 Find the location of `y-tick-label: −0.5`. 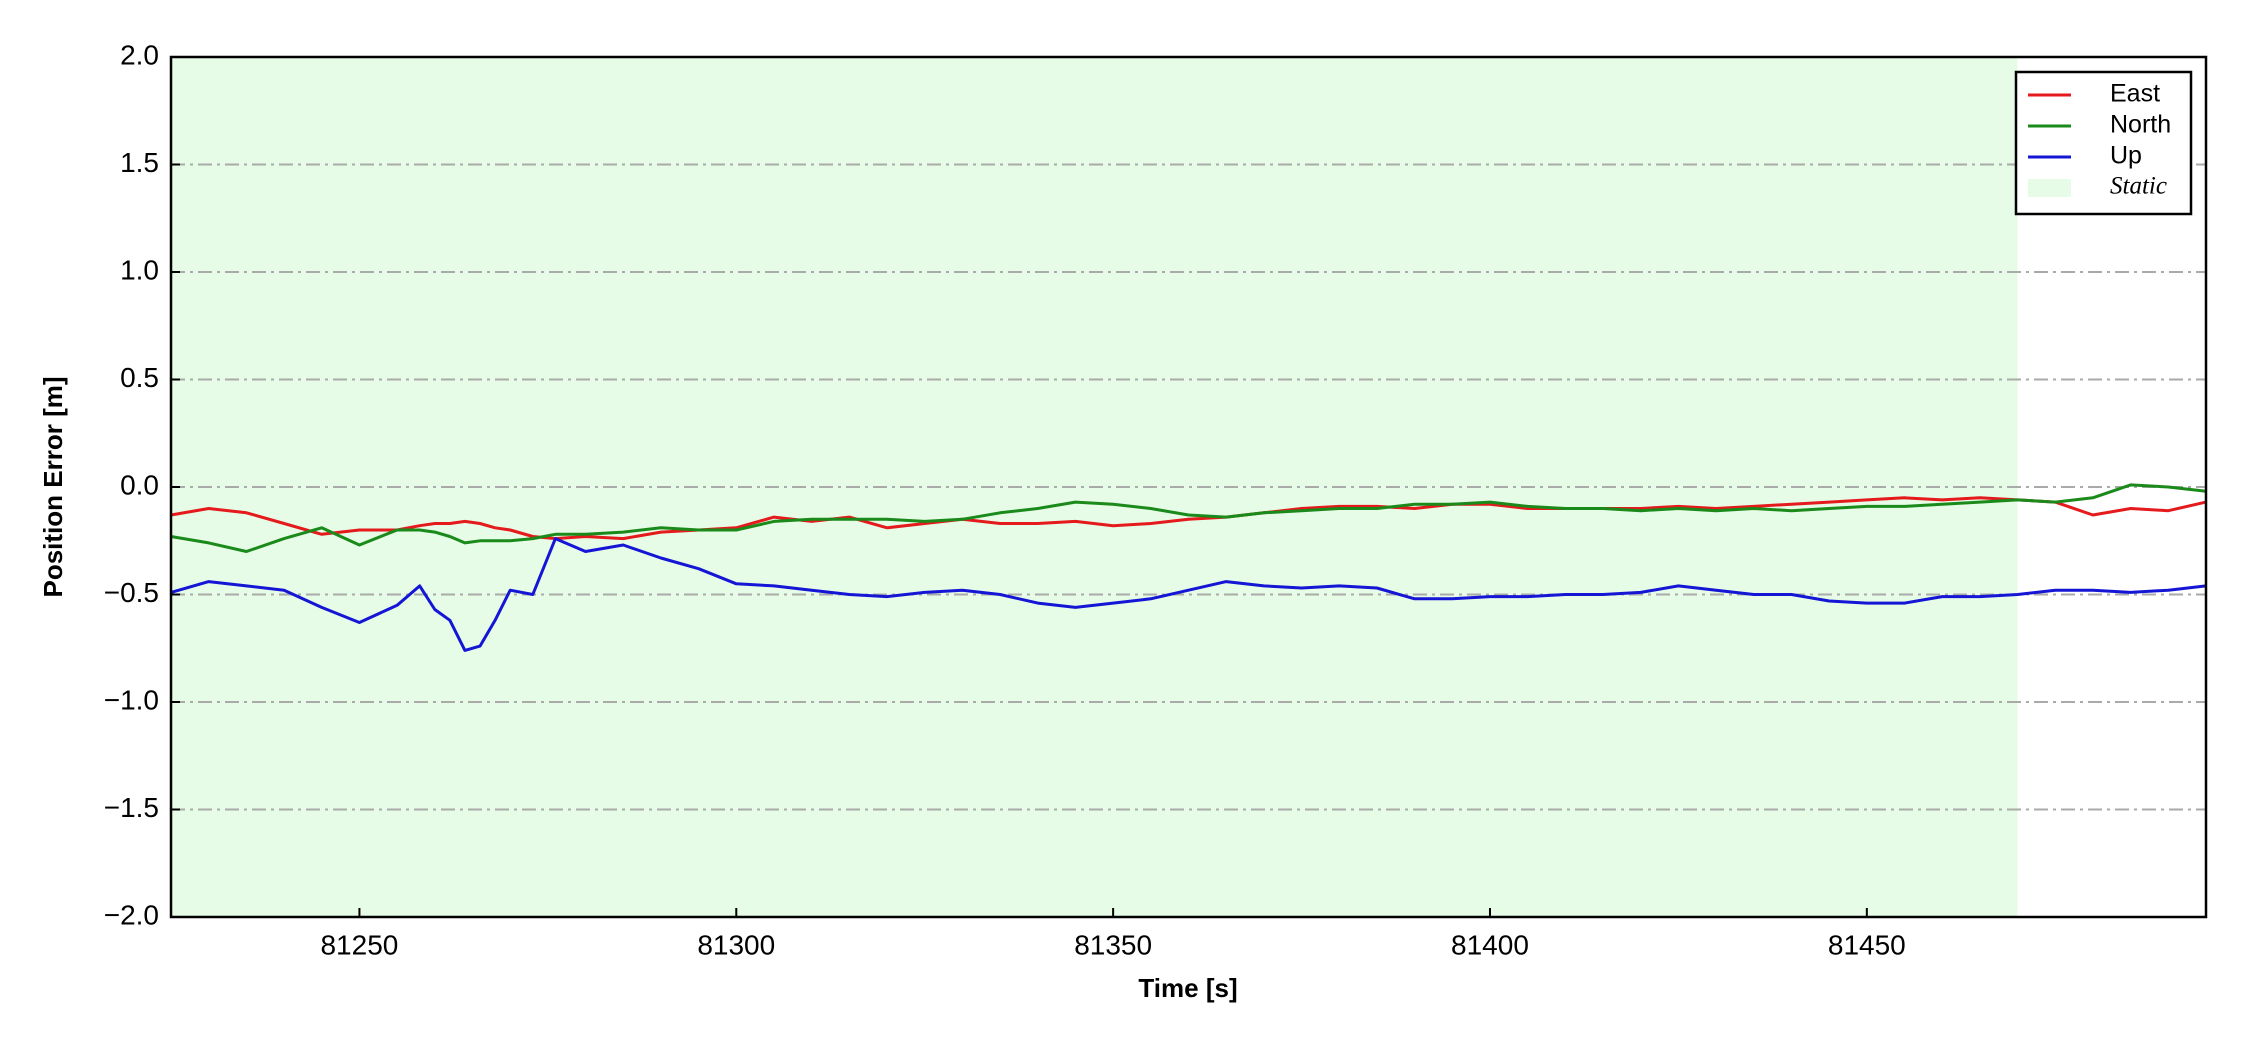

y-tick-label: −0.5 is located at coordinates (131, 592).